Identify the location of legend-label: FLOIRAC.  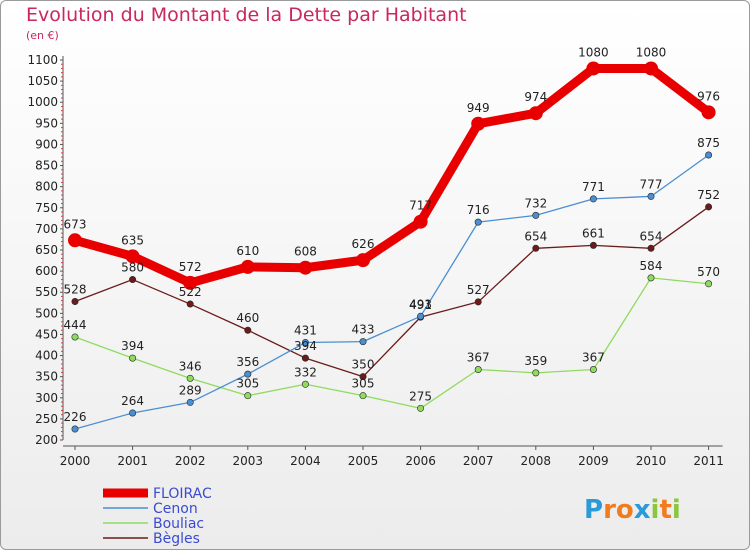
(182, 494).